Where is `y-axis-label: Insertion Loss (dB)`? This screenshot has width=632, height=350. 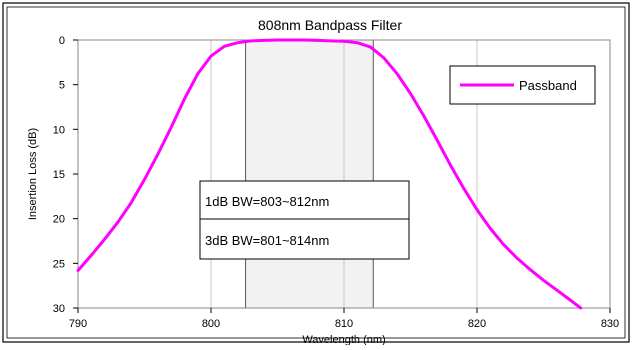
y-axis-label: Insertion Loss (dB) is located at coordinates (33, 174).